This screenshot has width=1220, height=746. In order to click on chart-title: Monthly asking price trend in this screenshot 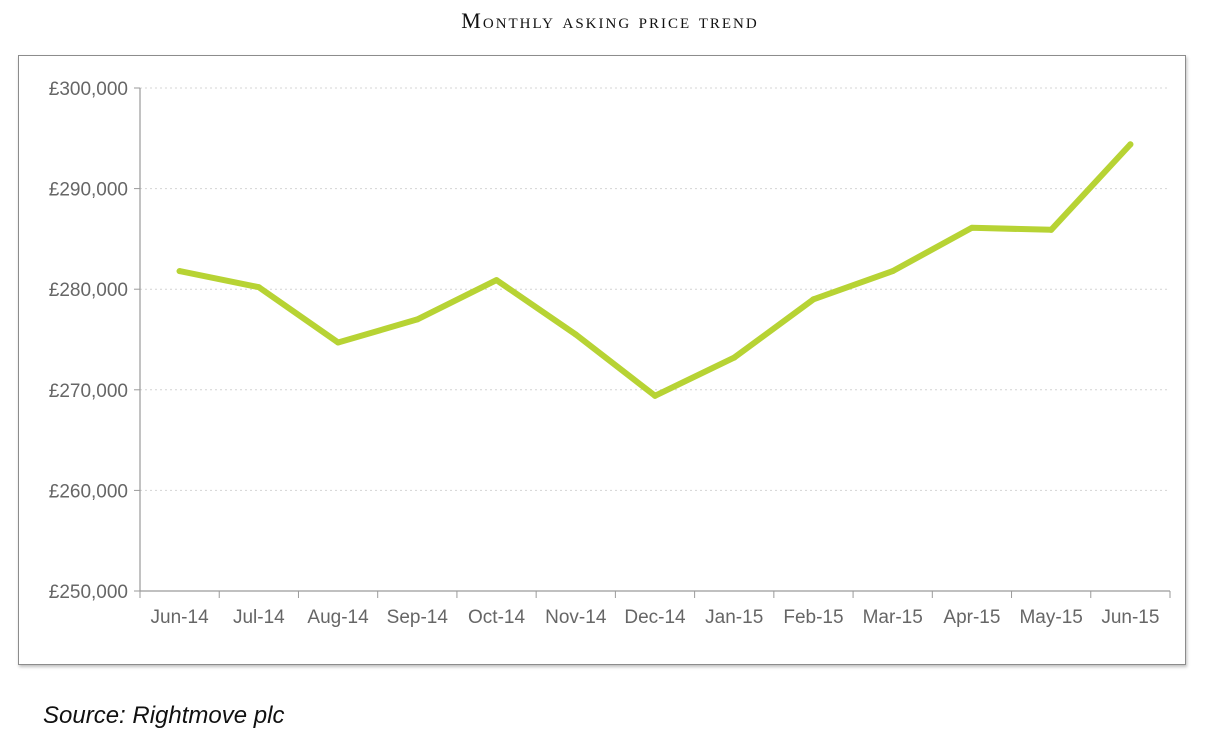, I will do `click(610, 20)`.